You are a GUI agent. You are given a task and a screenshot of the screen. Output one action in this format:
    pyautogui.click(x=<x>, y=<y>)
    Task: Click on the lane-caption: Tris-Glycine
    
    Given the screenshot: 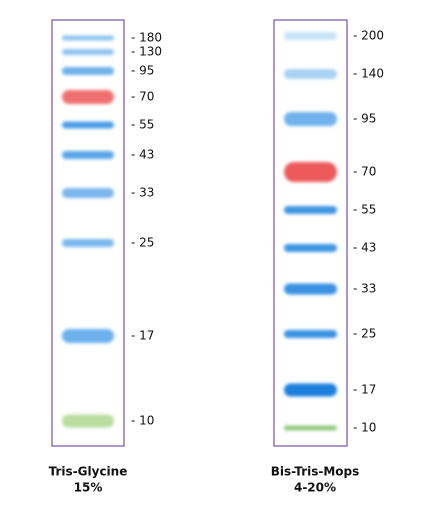 What is the action you would take?
    pyautogui.click(x=88, y=472)
    